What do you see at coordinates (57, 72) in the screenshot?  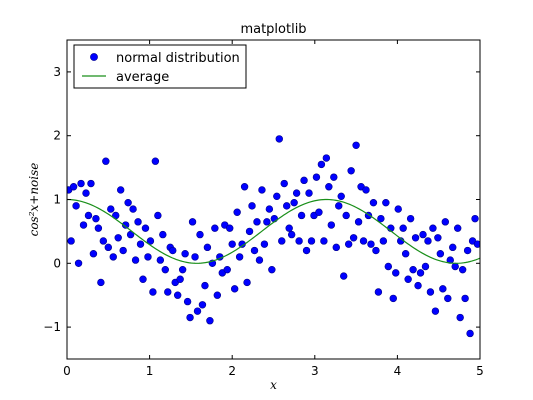 I see `y-tick-label: 3` at bounding box center [57, 72].